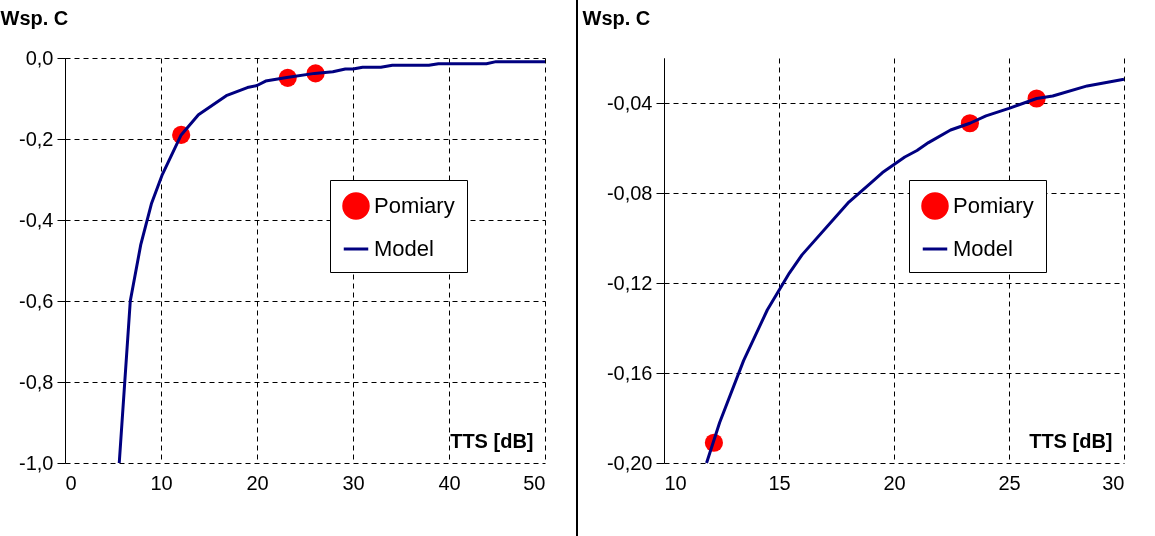 This screenshot has height=536, width=1155. Describe the element at coordinates (39, 57) in the screenshot. I see `y-tick-label: 0,0` at that location.